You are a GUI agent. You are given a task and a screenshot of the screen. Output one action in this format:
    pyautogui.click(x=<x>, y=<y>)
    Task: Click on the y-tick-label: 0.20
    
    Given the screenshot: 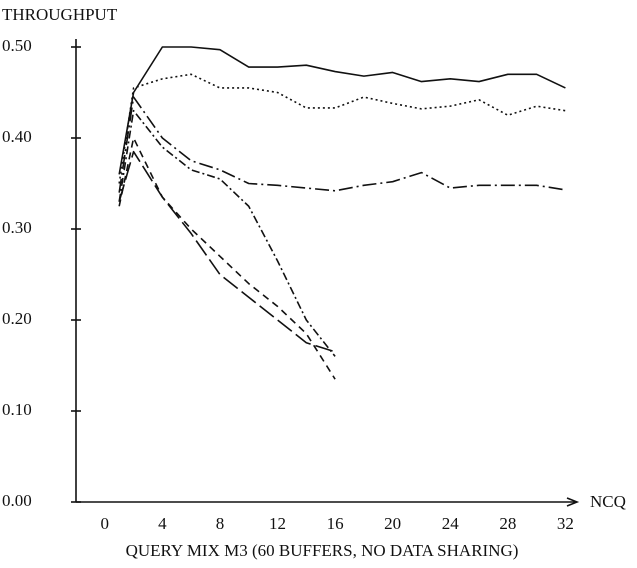 What is the action you would take?
    pyautogui.click(x=17, y=318)
    